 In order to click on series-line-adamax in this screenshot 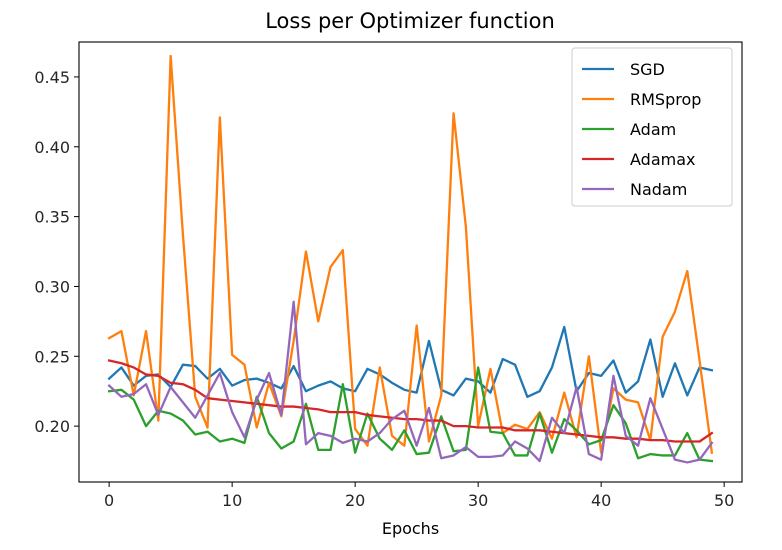, I will do `click(410, 401)`.